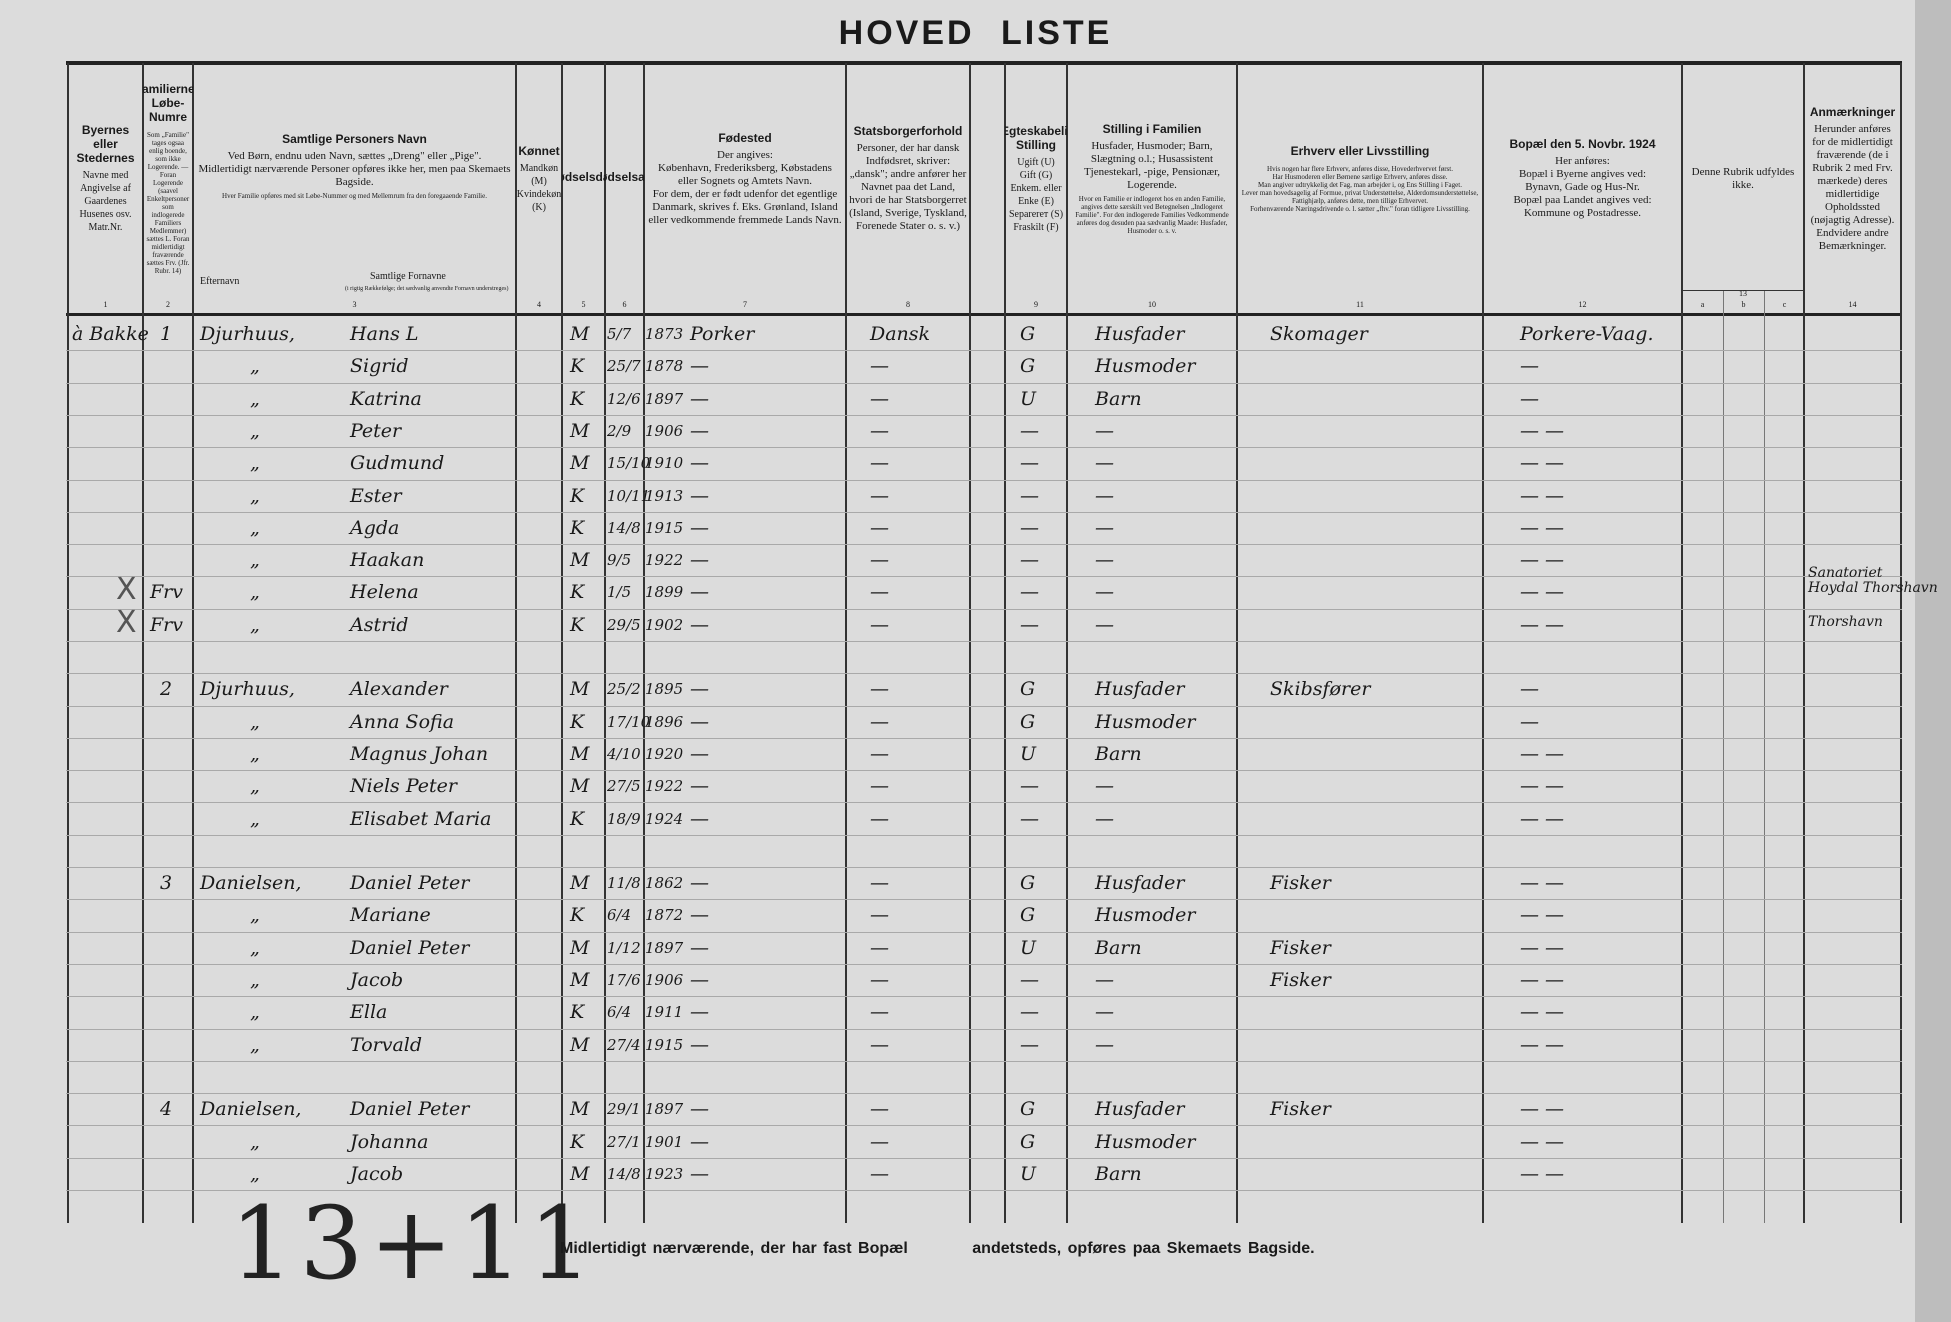 This screenshot has width=1951, height=1322. What do you see at coordinates (1764, 756) in the screenshot?
I see `subcolumn-divider` at bounding box center [1764, 756].